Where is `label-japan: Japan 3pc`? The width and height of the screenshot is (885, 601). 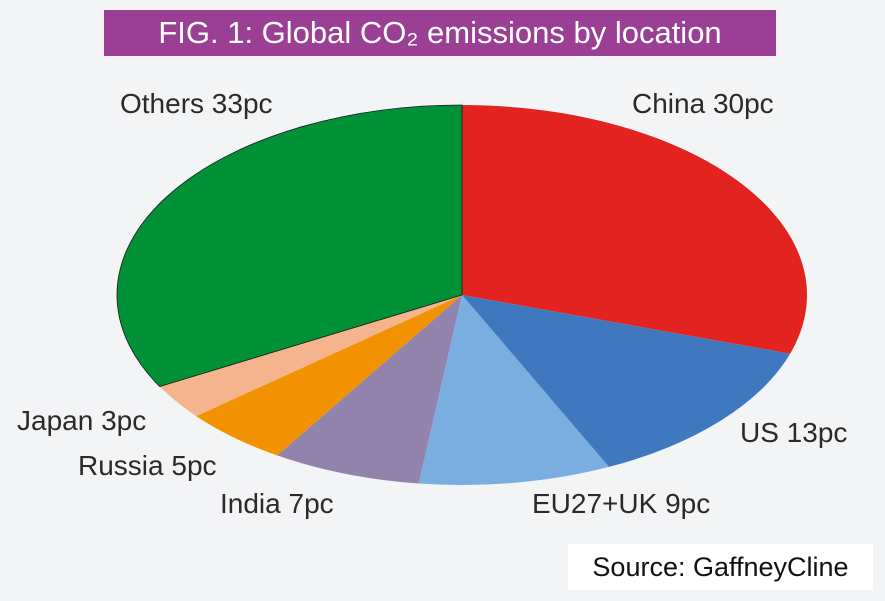 label-japan: Japan 3pc is located at coordinates (81, 420).